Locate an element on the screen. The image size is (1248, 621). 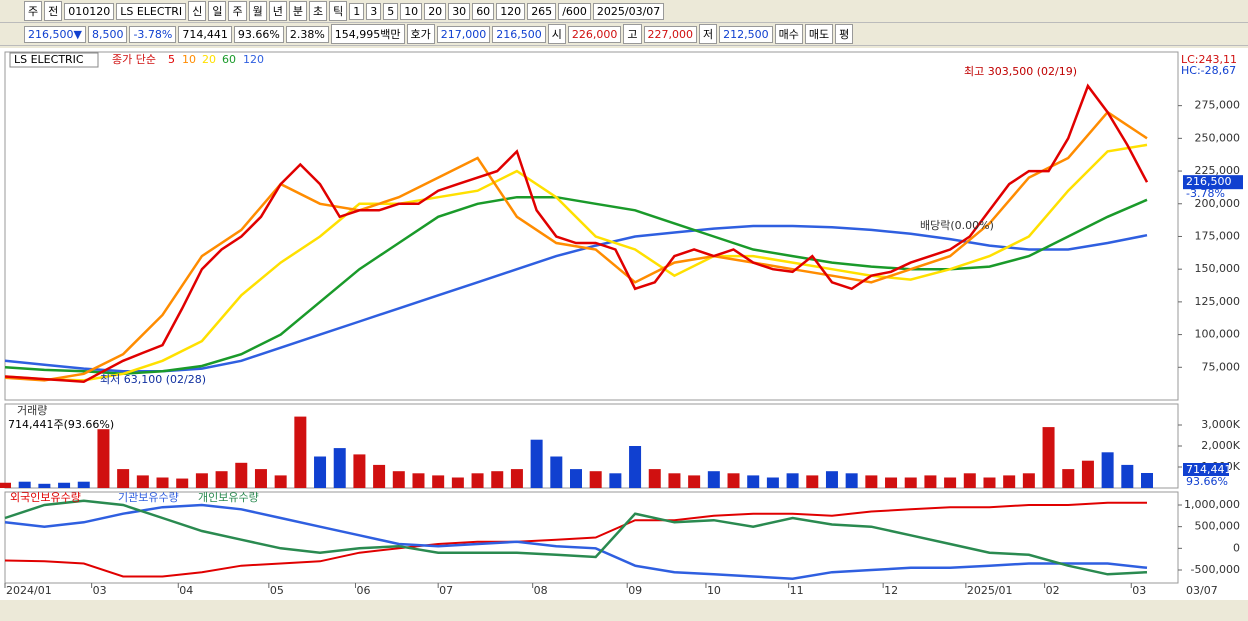
toolbar-item: /600 is located at coordinates (574, 11).